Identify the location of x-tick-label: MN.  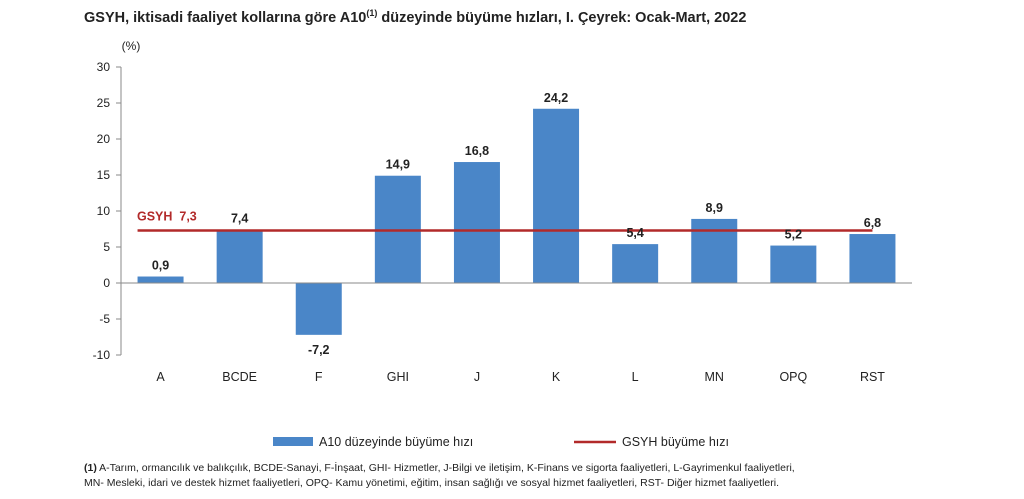
(714, 377).